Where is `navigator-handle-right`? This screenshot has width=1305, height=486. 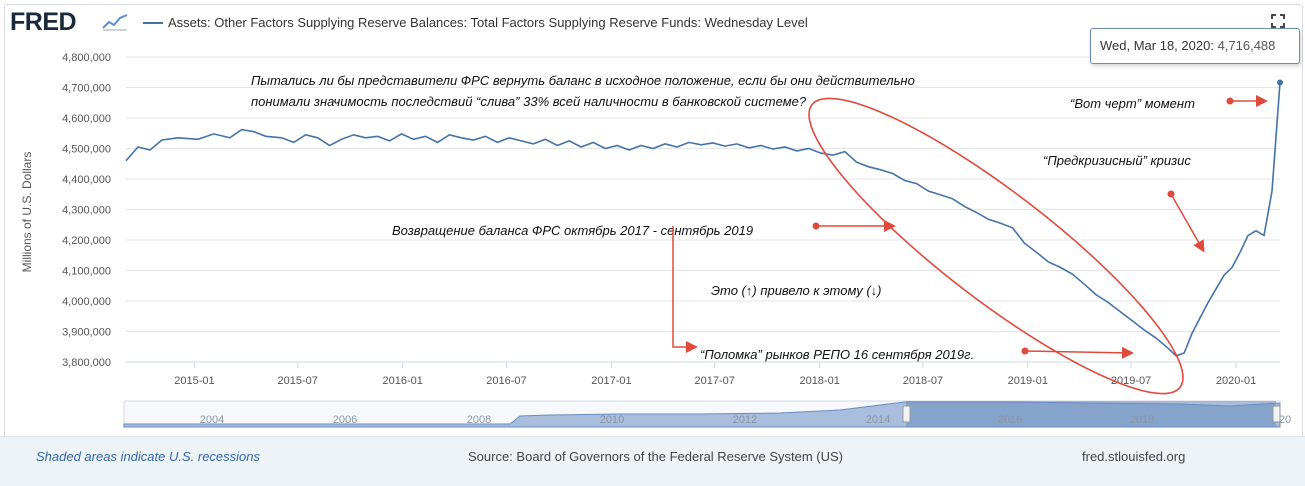
navigator-handle-right is located at coordinates (1276, 414).